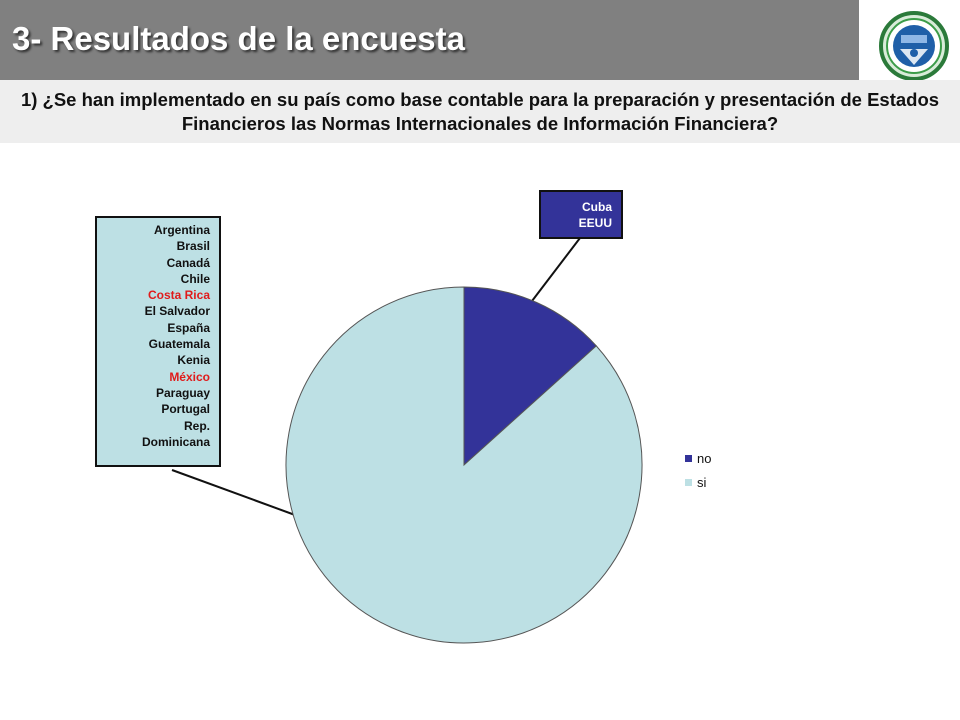 This screenshot has height=720, width=960. Describe the element at coordinates (238, 38) in the screenshot. I see `page-title: 3- Resultados de la encuesta` at that location.